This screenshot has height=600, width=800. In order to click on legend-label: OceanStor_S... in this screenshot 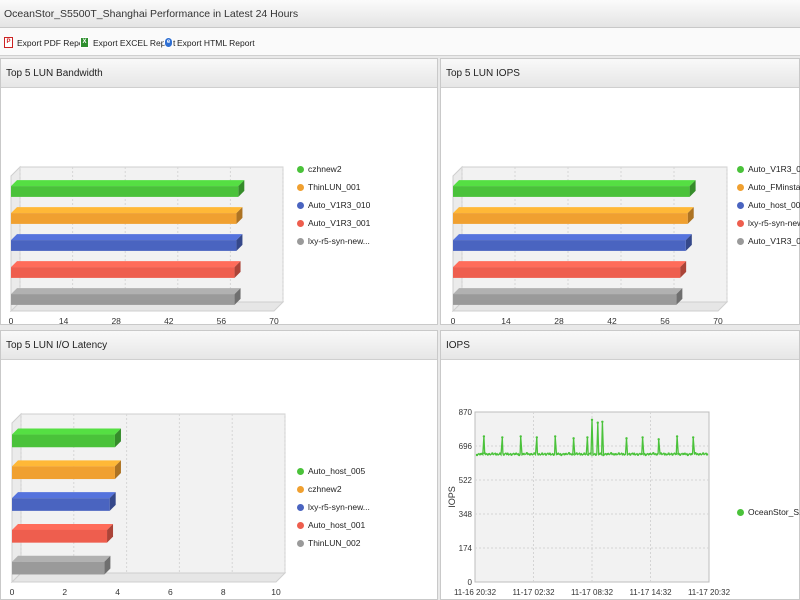, I will do `click(774, 512)`.